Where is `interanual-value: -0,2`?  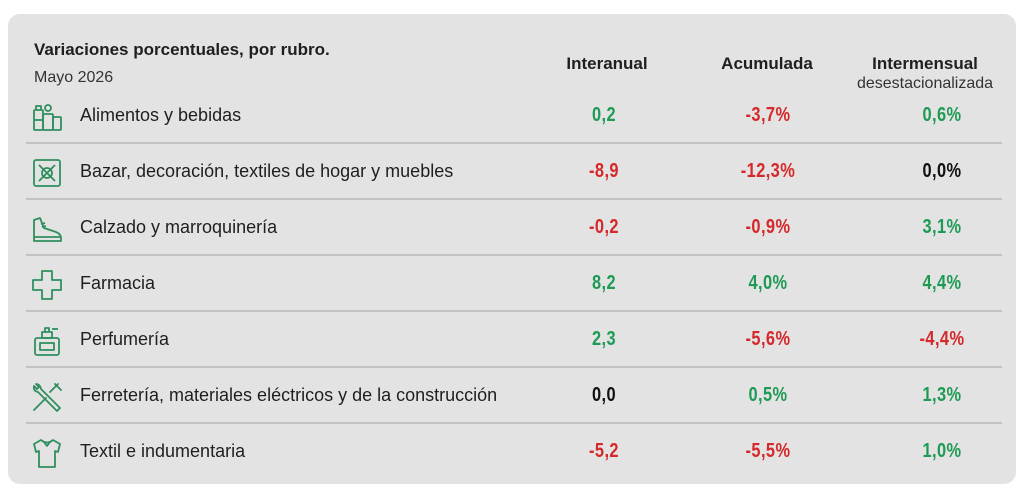 interanual-value: -0,2 is located at coordinates (604, 227).